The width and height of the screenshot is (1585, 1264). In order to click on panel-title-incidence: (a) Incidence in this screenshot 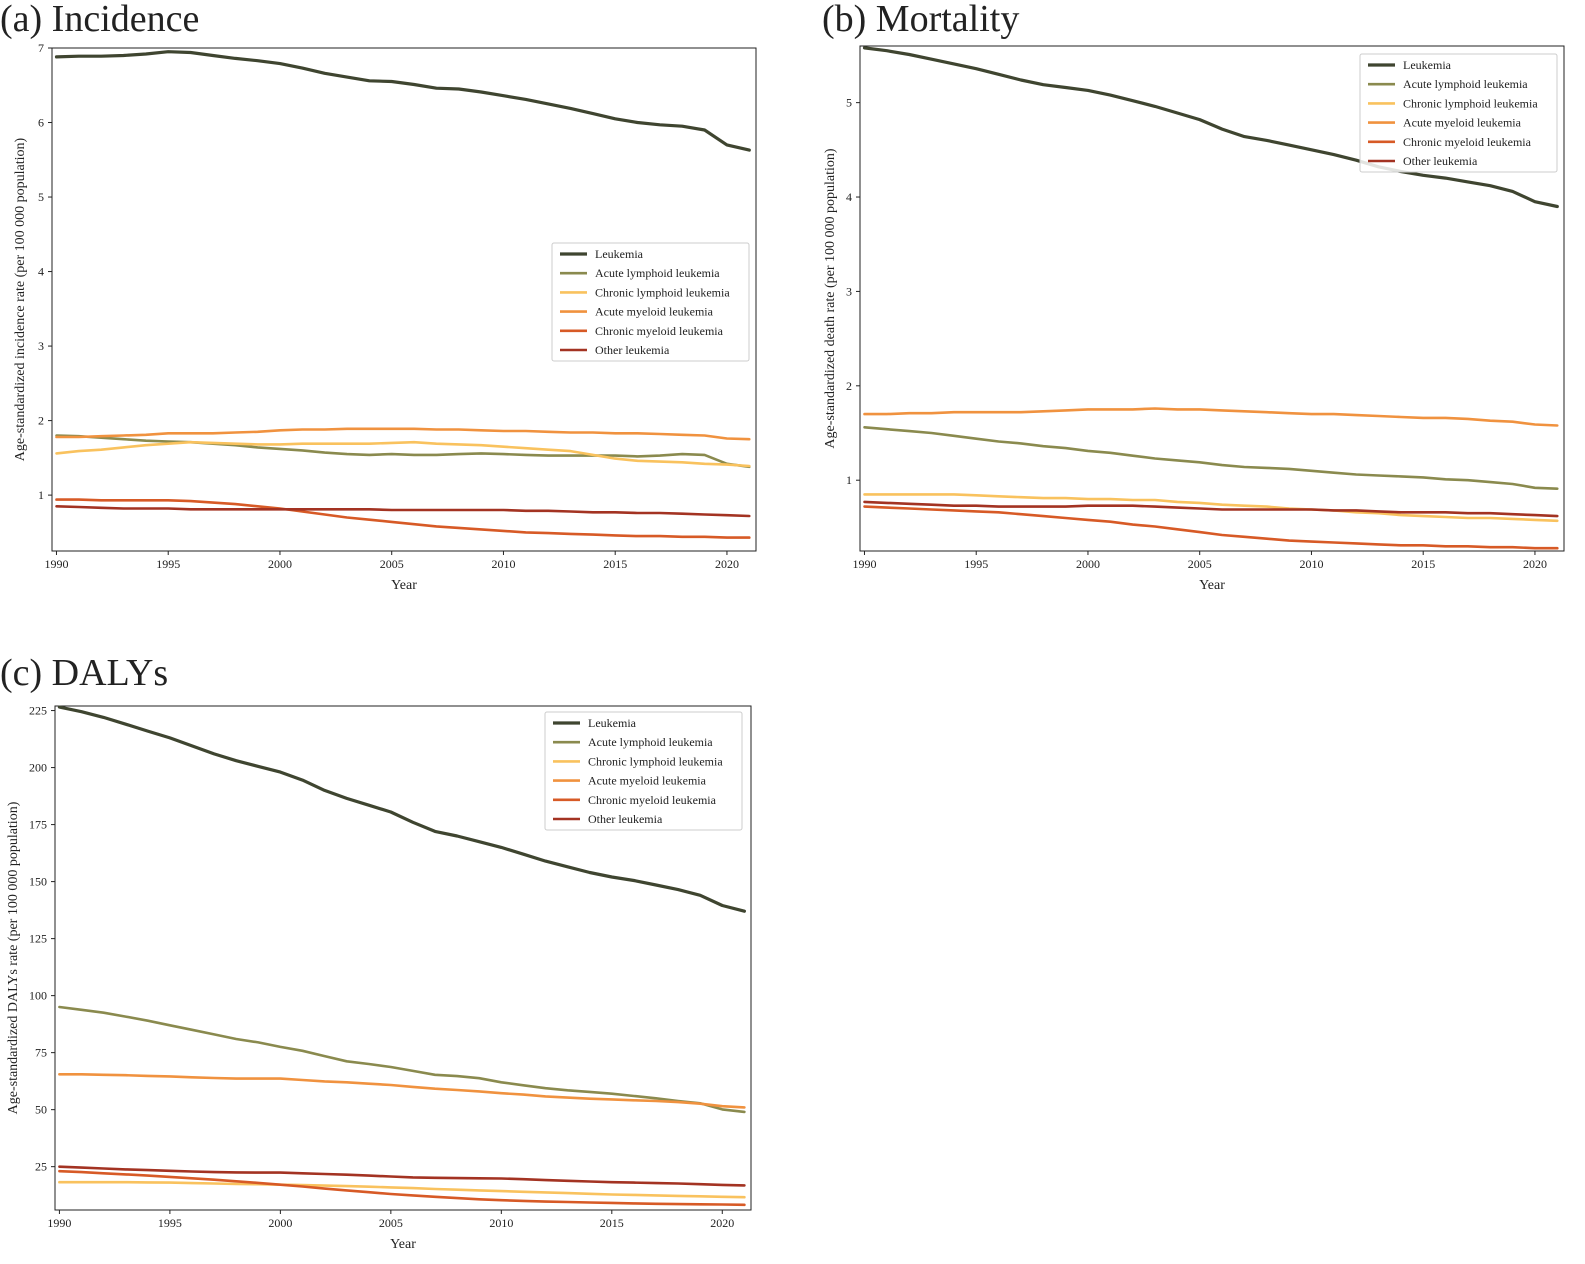, I will do `click(100, 20)`.